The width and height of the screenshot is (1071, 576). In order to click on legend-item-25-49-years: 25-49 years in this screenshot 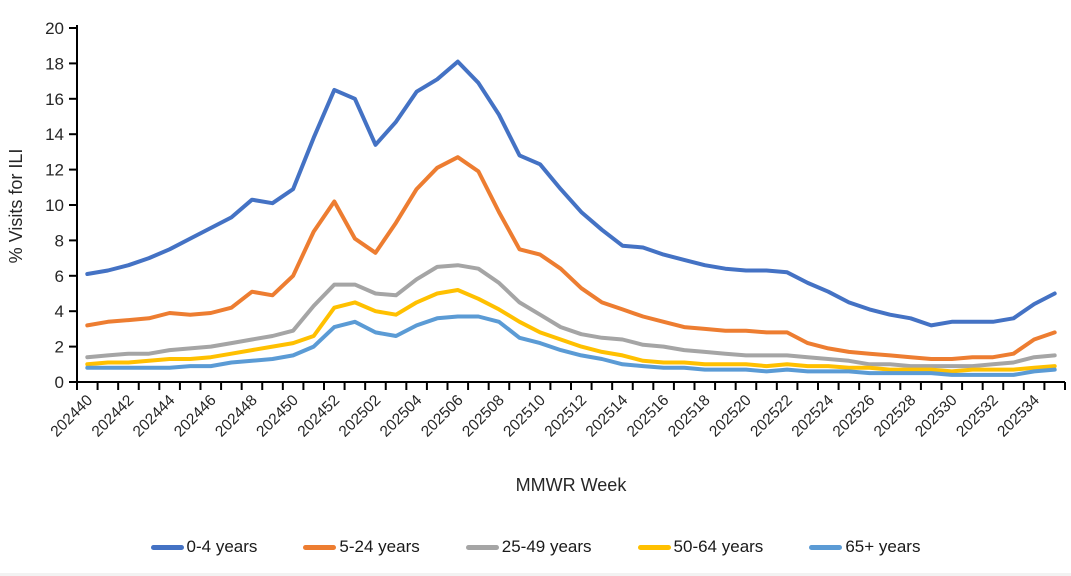, I will do `click(528, 547)`.